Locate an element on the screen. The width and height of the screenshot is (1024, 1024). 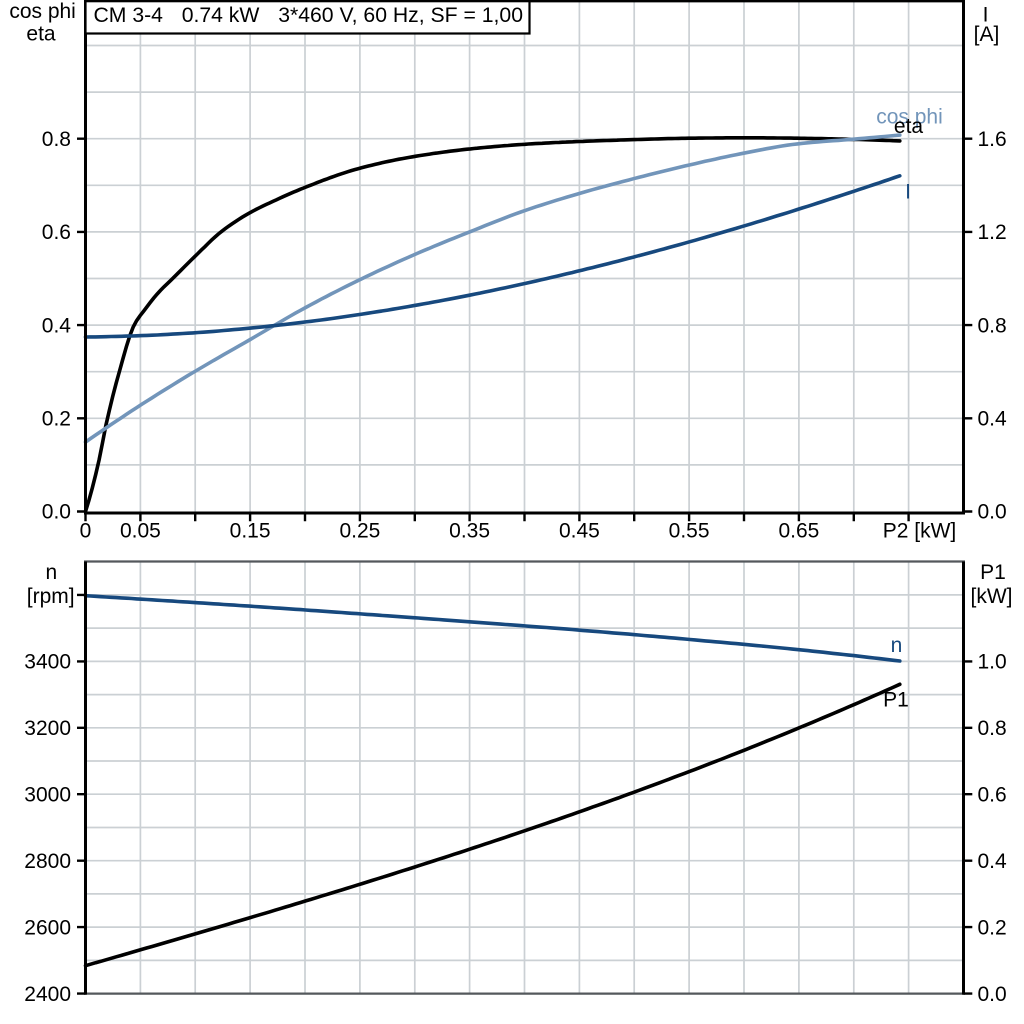
svg-text: 2800 is located at coordinates (47, 861).